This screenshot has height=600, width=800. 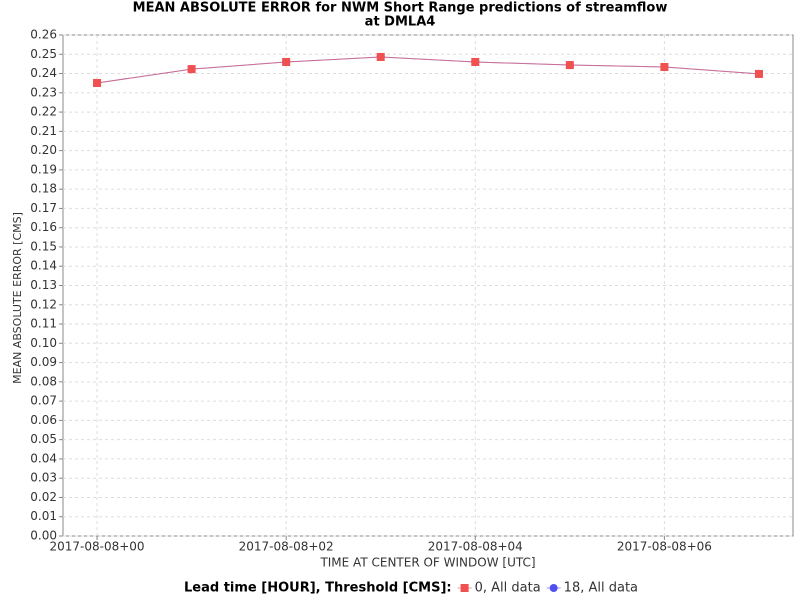 What do you see at coordinates (43, 35) in the screenshot?
I see `y-tick-label: 0.26` at bounding box center [43, 35].